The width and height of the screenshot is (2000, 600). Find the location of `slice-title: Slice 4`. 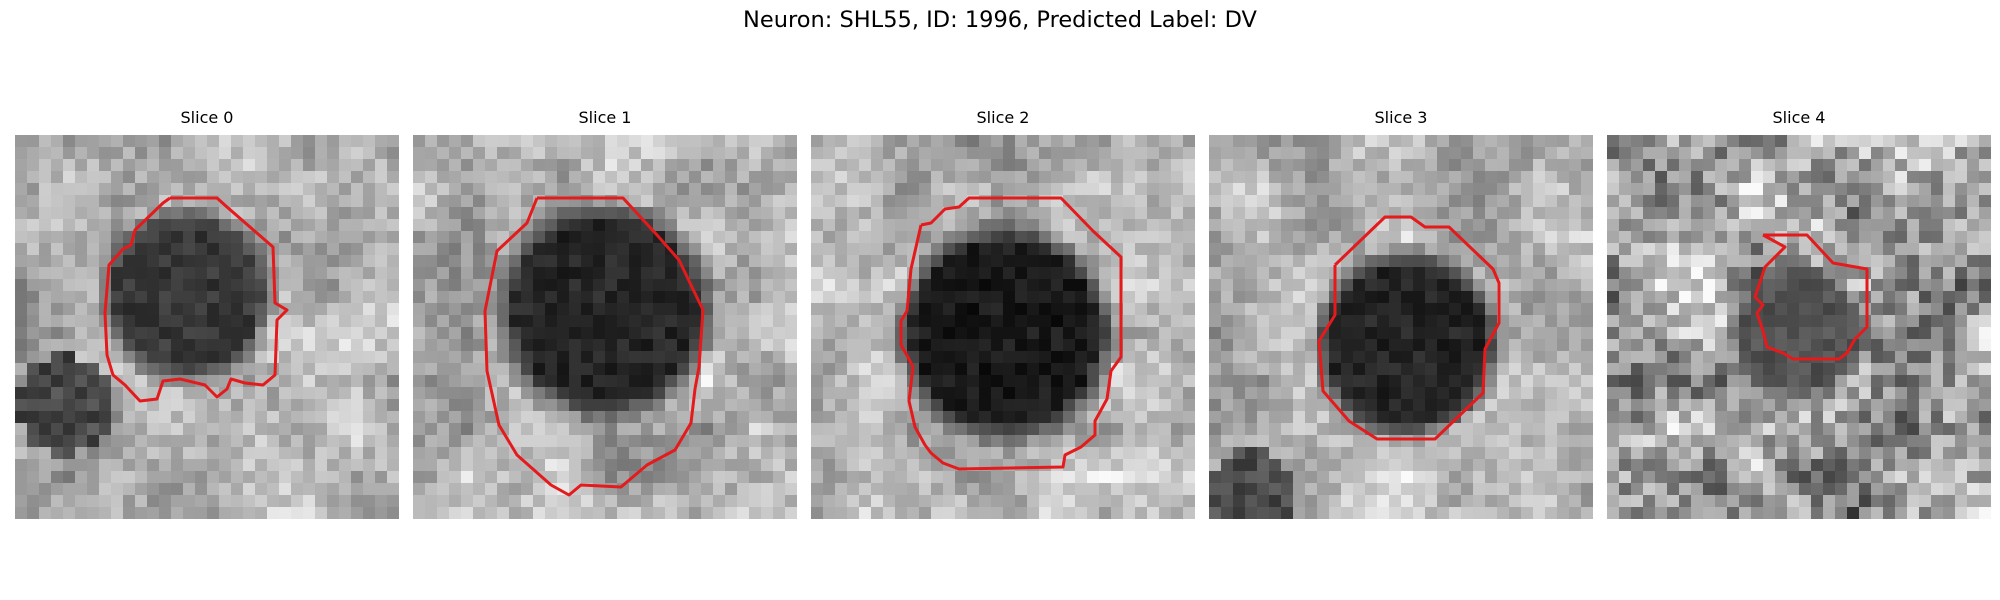

slice-title: Slice 4 is located at coordinates (1799, 117).